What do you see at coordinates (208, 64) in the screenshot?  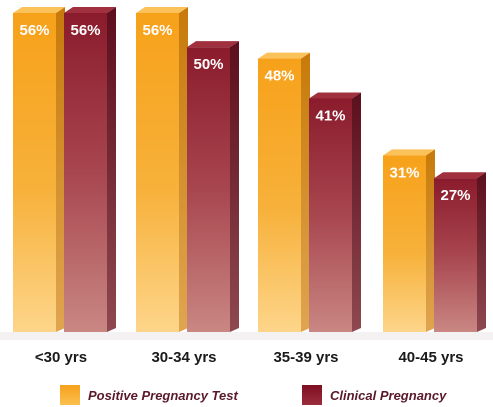 I see `data-label-clinical-pregnancy-1: 50%` at bounding box center [208, 64].